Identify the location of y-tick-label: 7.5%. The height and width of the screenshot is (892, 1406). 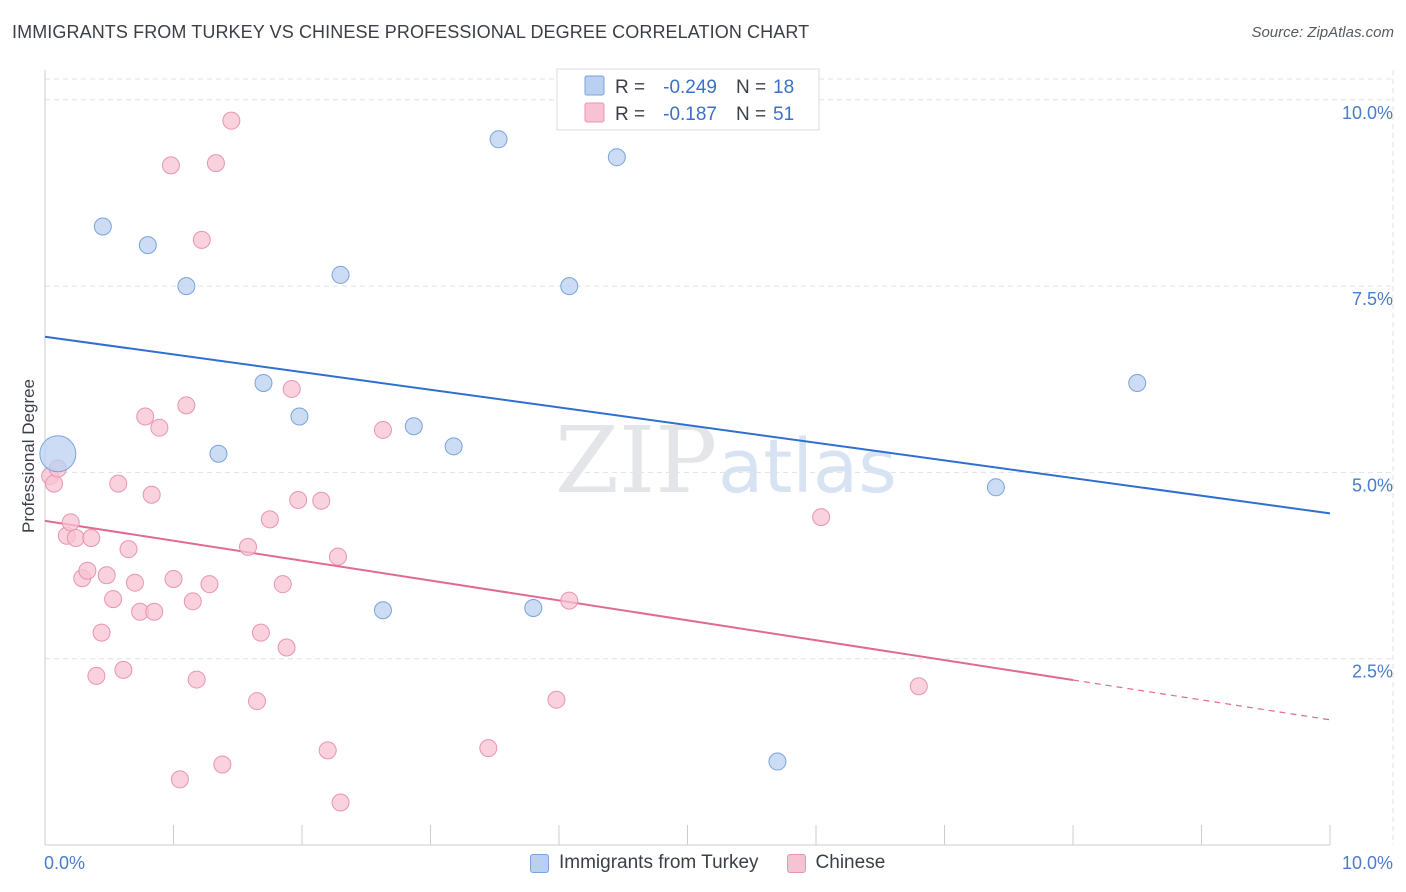
(1372, 299).